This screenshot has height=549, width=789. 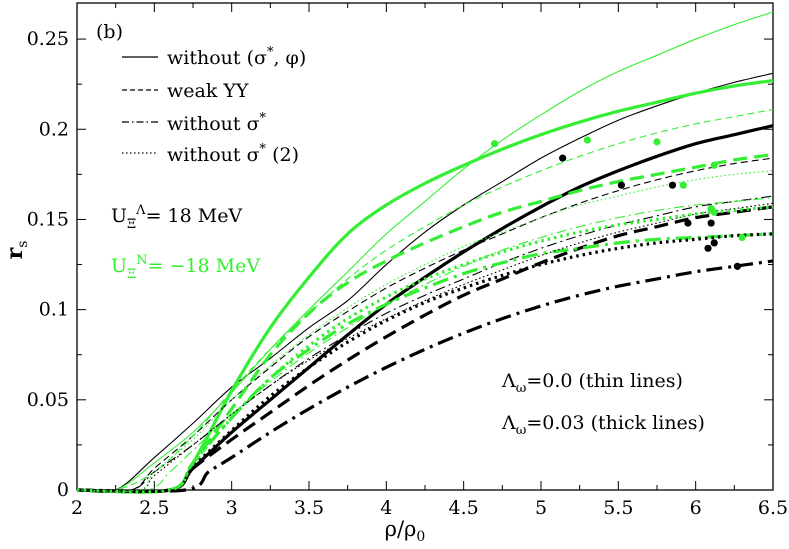 What do you see at coordinates (618, 203) in the screenshot?
I see `marker-layer` at bounding box center [618, 203].